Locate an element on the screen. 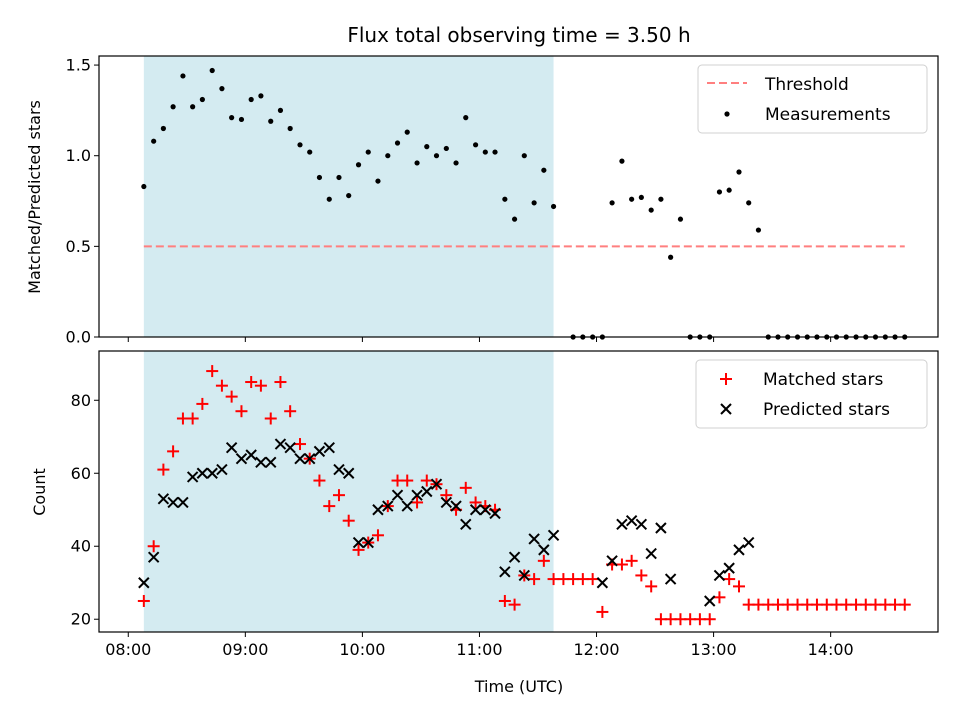 The height and width of the screenshot is (720, 960). bot-y-tick-label: 60 is located at coordinates (81, 473).